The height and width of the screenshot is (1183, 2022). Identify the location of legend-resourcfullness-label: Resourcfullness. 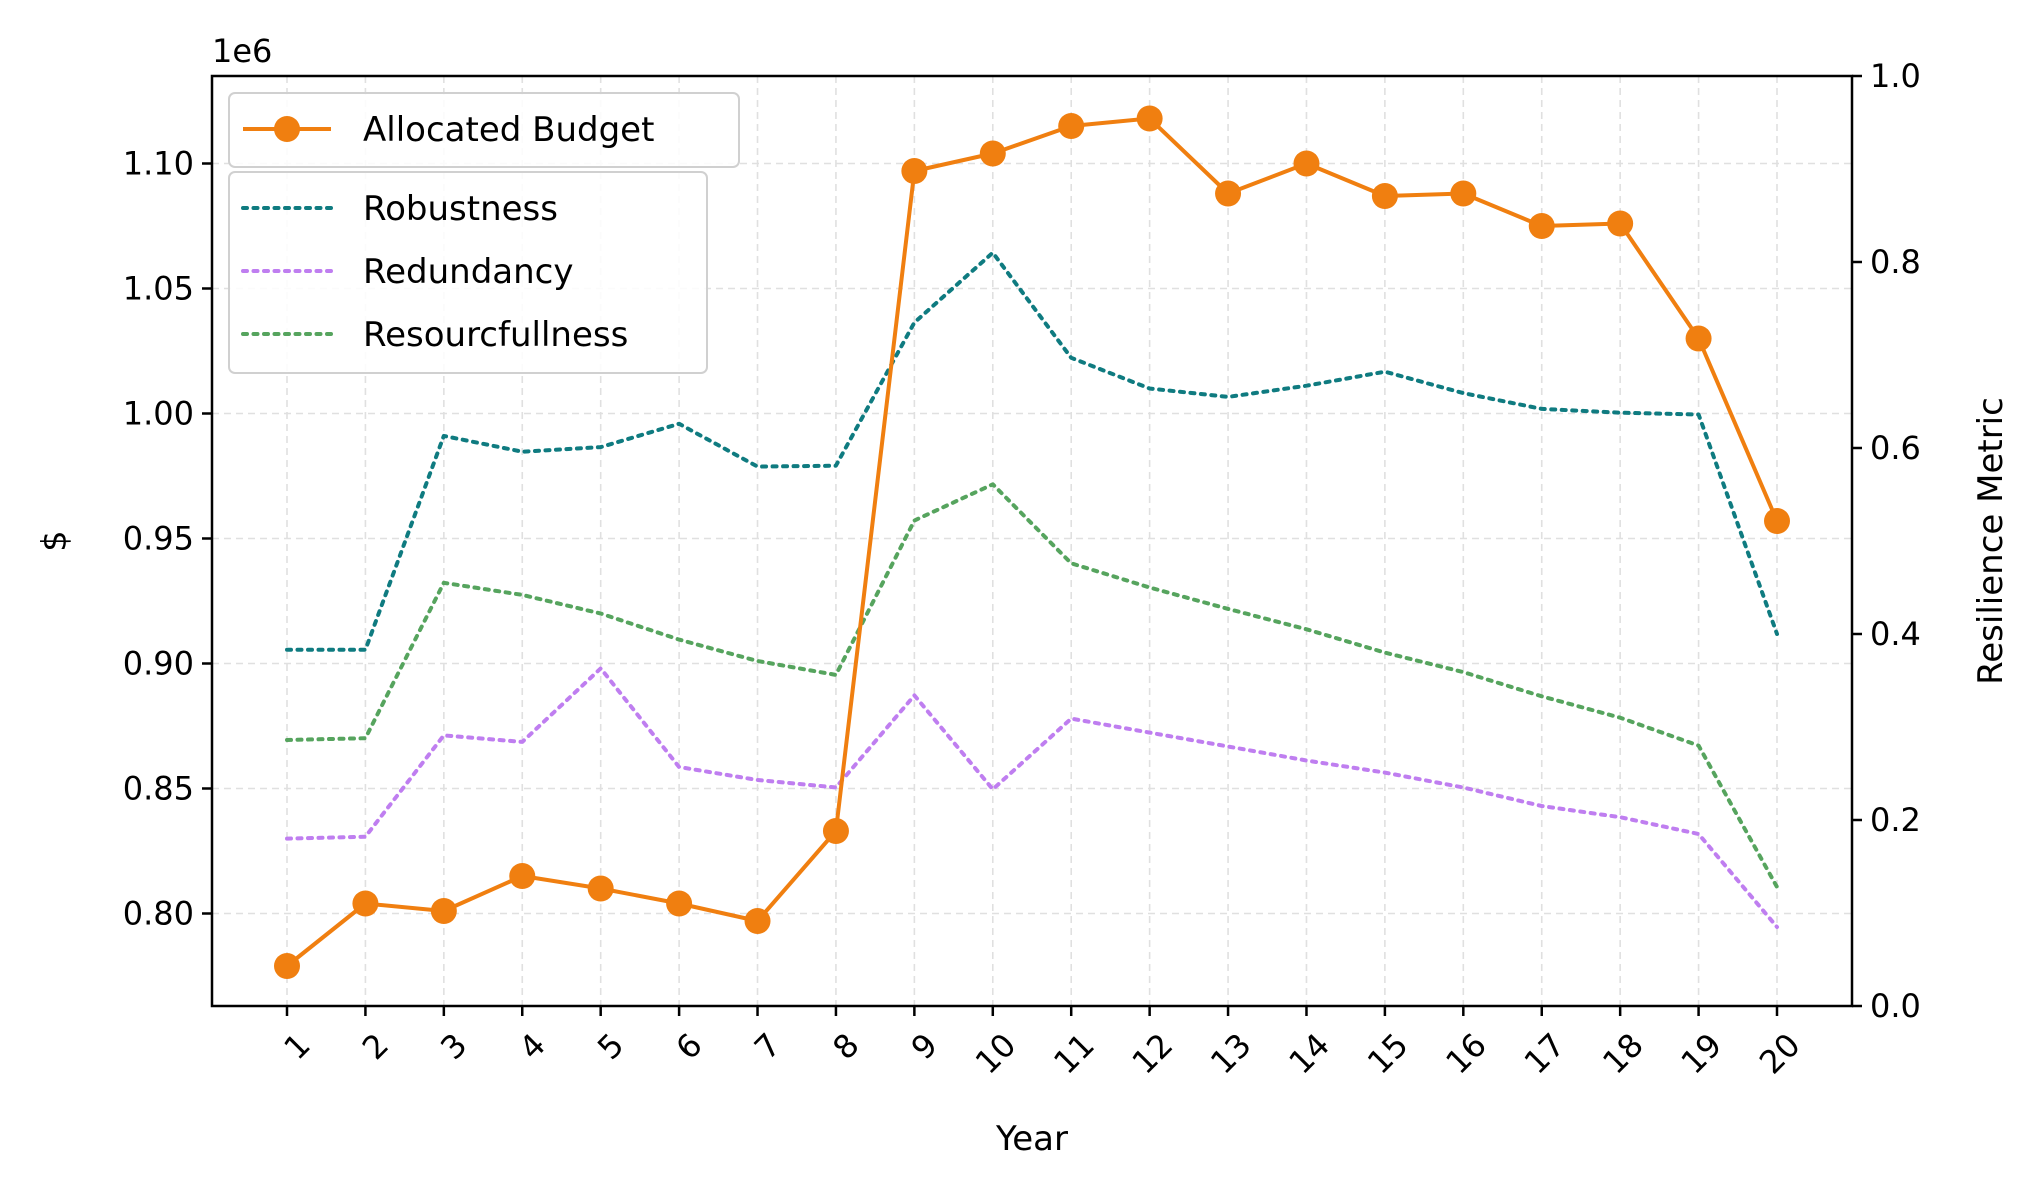
(495, 335).